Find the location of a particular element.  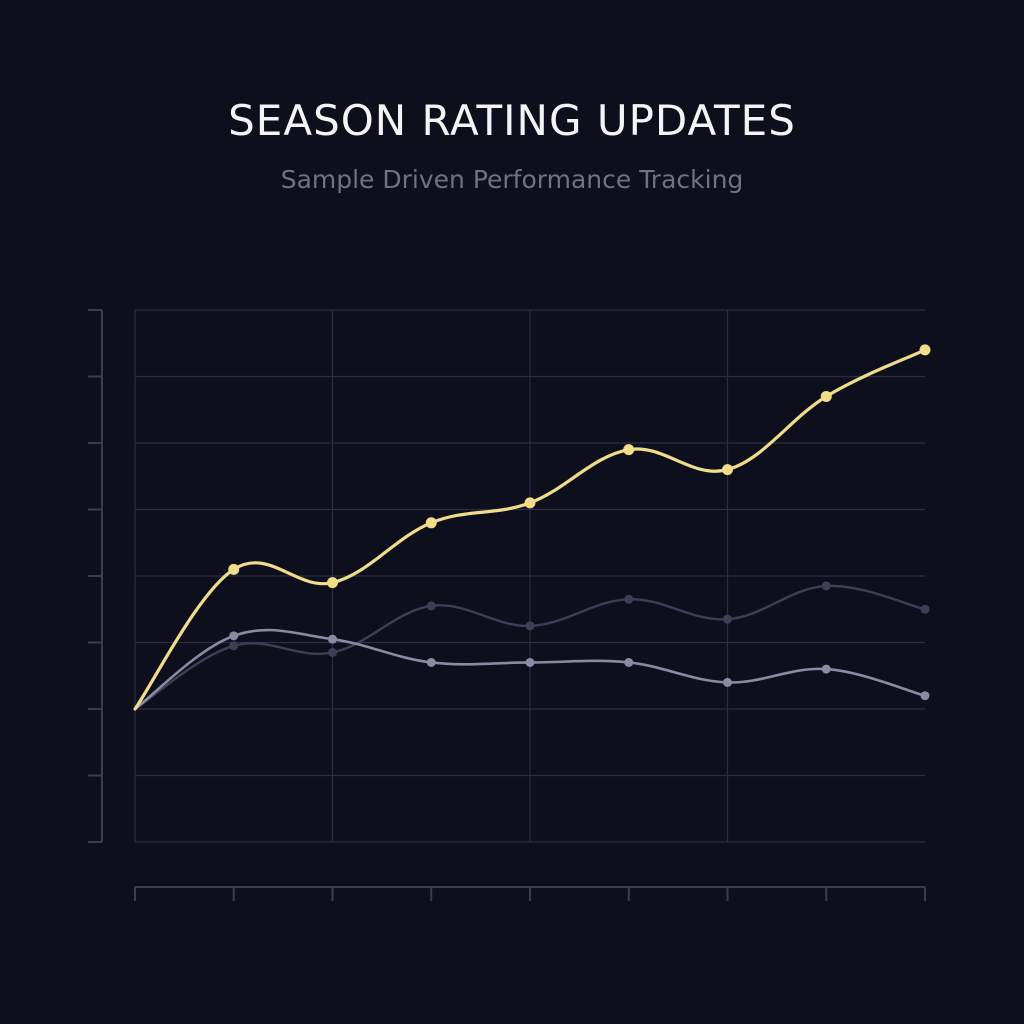

chart-title: SEASON RATING UPDATES is located at coordinates (512, 120).